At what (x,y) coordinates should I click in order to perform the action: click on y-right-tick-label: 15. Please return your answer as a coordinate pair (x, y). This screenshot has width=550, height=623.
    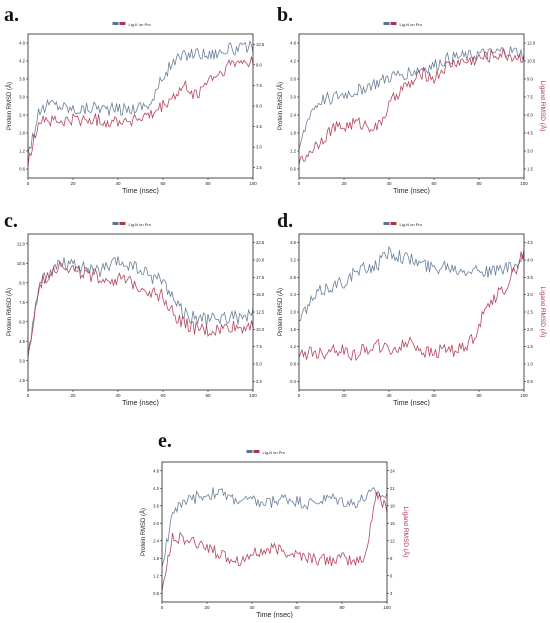
    Looking at the image, I should click on (392, 523).